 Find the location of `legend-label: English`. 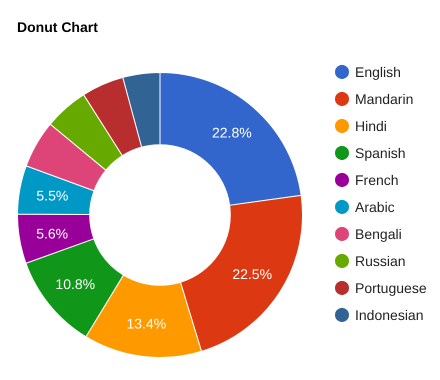

legend-label: English is located at coordinates (378, 72).